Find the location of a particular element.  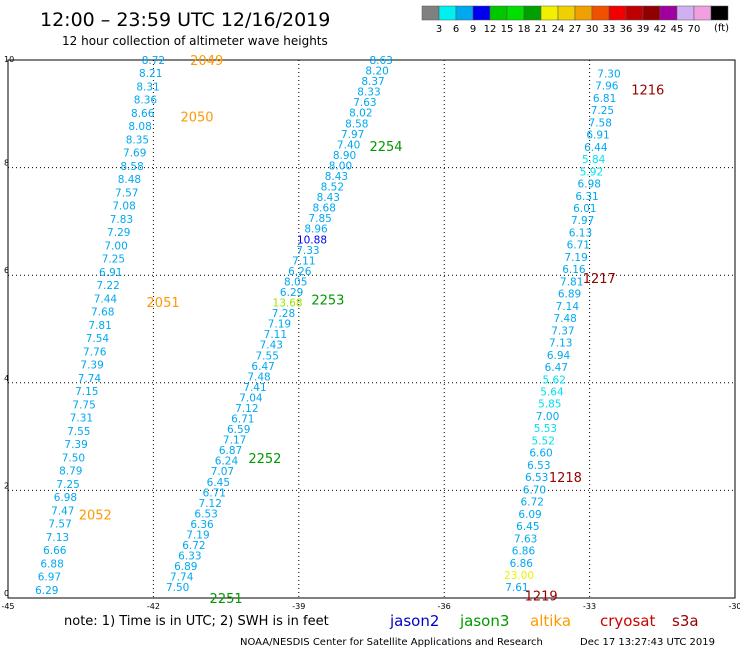

legend-label: 18 is located at coordinates (524, 29).